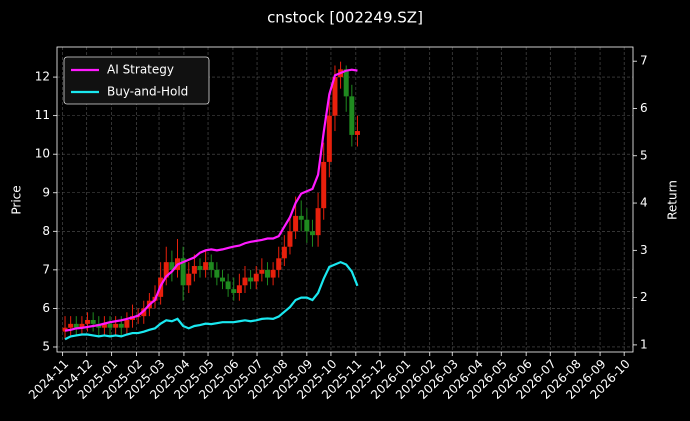 Image resolution: width=690 pixels, height=421 pixels. What do you see at coordinates (17, 199) in the screenshot?
I see `y-axis-label: Price` at bounding box center [17, 199].